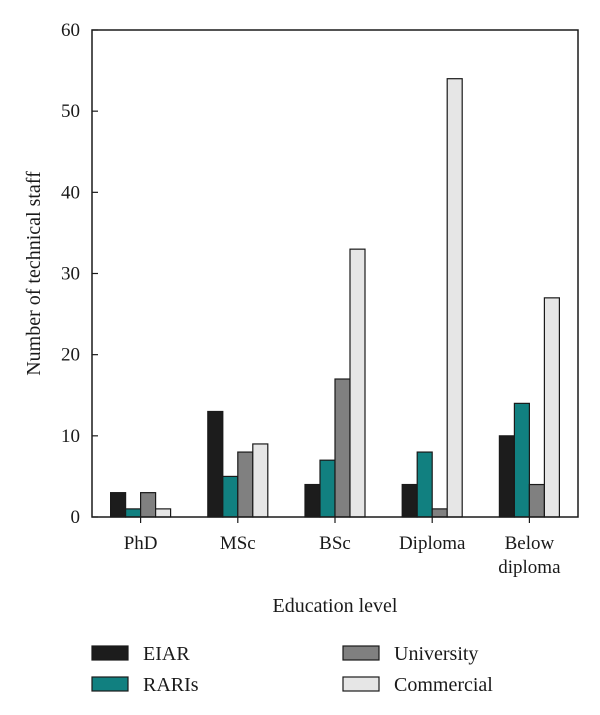  What do you see at coordinates (443, 685) in the screenshot?
I see `legend-label-commercial: Commercial` at bounding box center [443, 685].